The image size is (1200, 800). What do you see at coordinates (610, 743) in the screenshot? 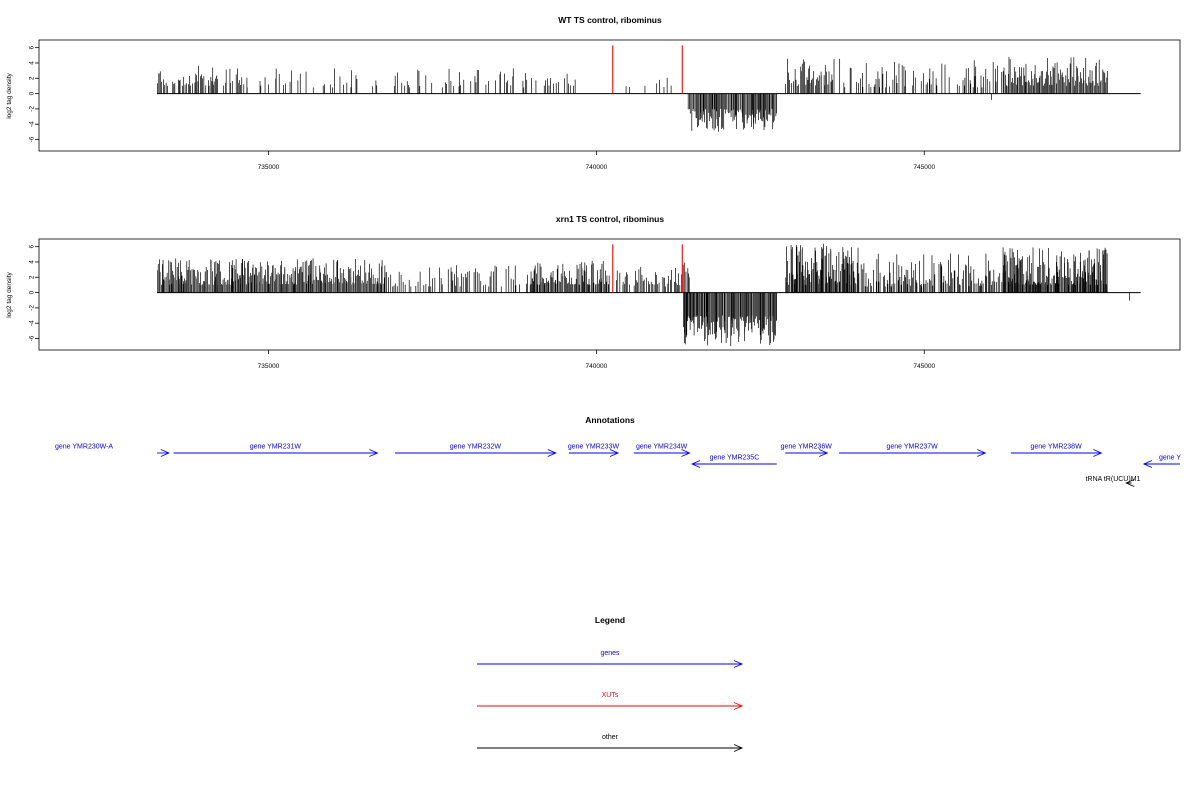
I see `legend-item-other: other` at bounding box center [610, 743].